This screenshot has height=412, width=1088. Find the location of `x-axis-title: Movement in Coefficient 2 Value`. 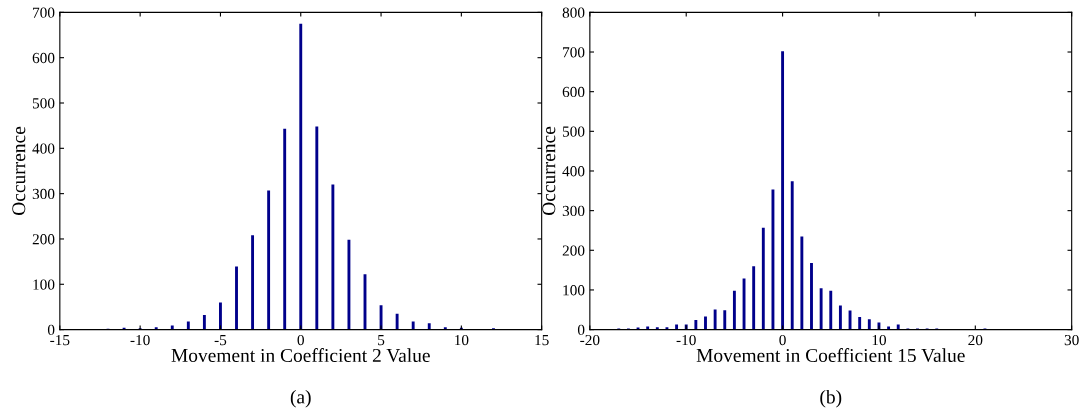

x-axis-title: Movement in Coefficient 2 Value is located at coordinates (300, 355).